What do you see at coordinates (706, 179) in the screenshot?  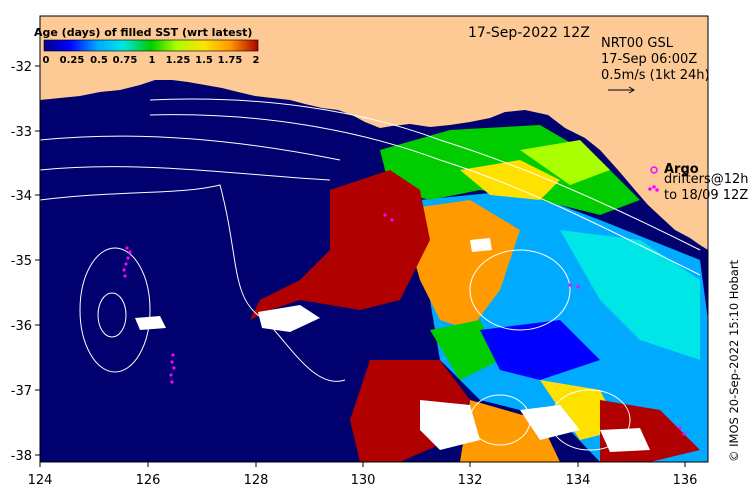 I see `drifters-legend-line-1: drifters@12h` at bounding box center [706, 179].